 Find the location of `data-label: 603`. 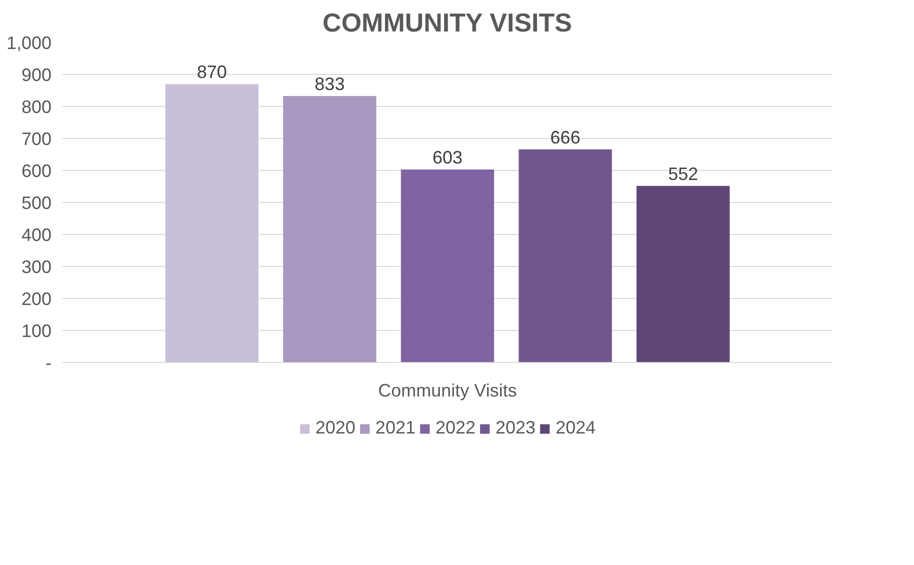

data-label: 603 is located at coordinates (447, 158).